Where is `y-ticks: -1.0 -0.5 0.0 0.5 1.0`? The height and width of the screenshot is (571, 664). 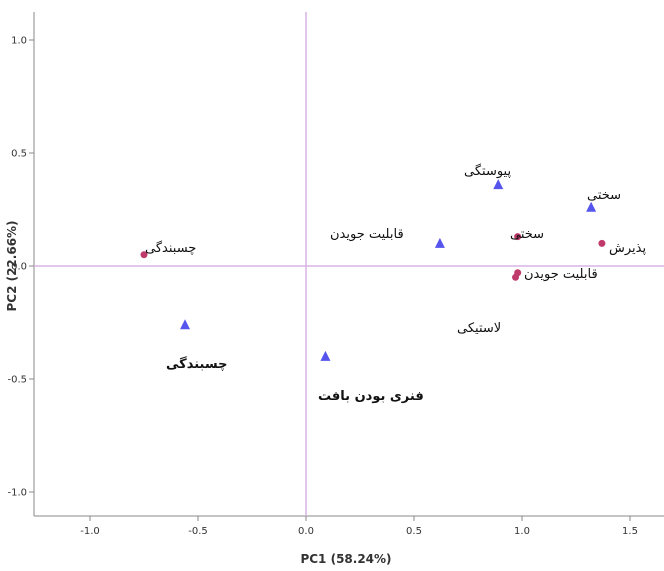
y-ticks: -1.0 -0.5 0.0 0.5 1.0 is located at coordinates (20, 267).